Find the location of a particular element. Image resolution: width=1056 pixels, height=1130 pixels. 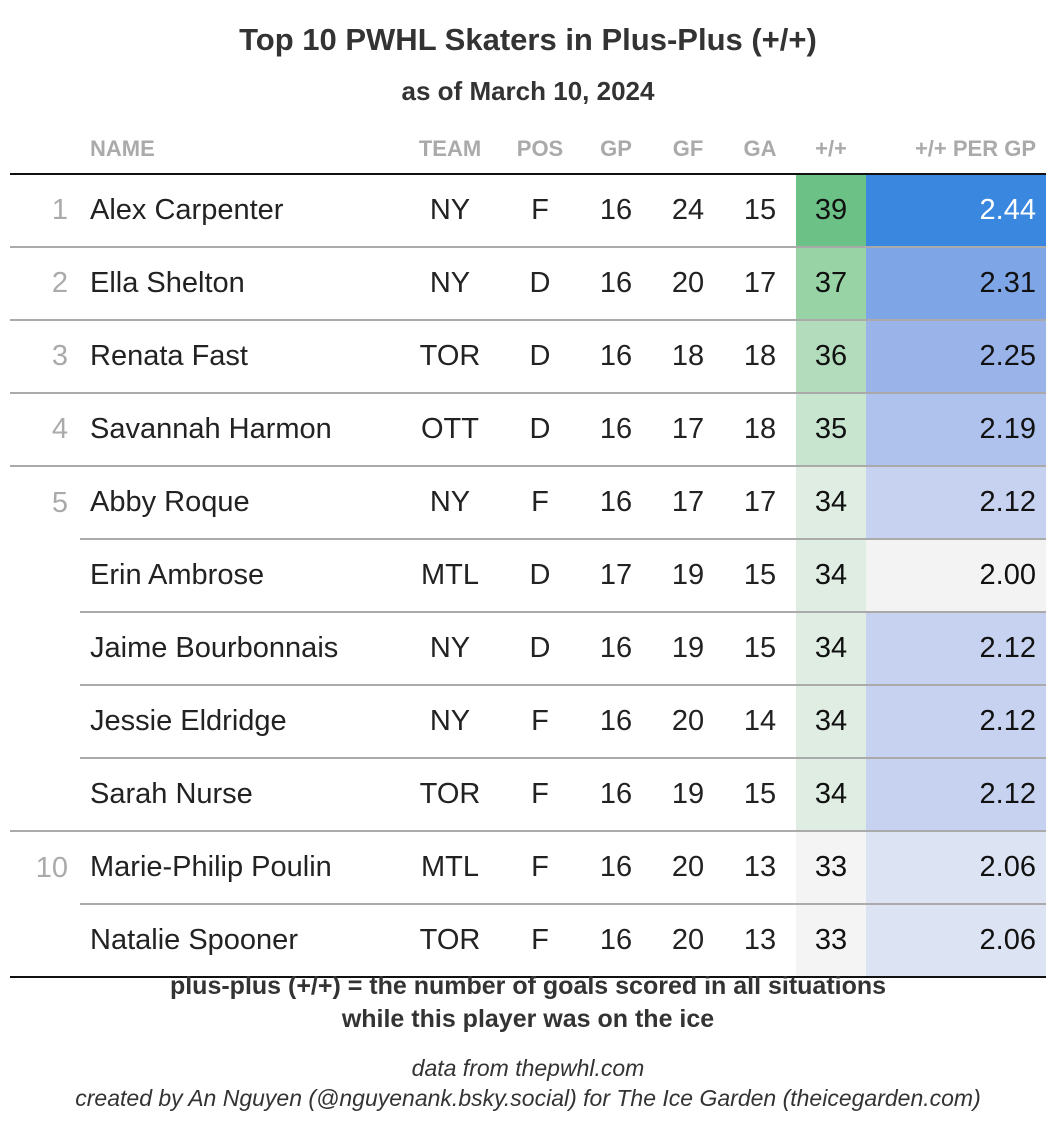

table-row: 10 Marie-Philip Poulin MTL F 16 20 13 33 2.06 is located at coordinates (528, 867).